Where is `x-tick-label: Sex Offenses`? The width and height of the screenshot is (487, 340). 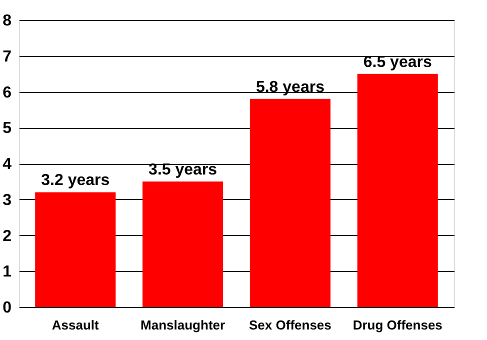 x-tick-label: Sex Offenses is located at coordinates (290, 325).